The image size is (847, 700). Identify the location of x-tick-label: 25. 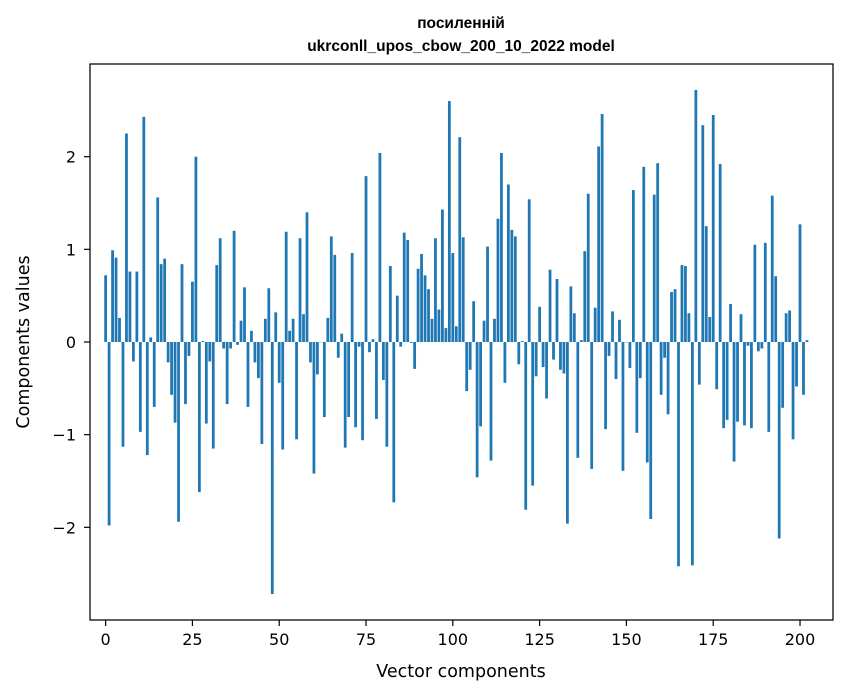
(192, 639).